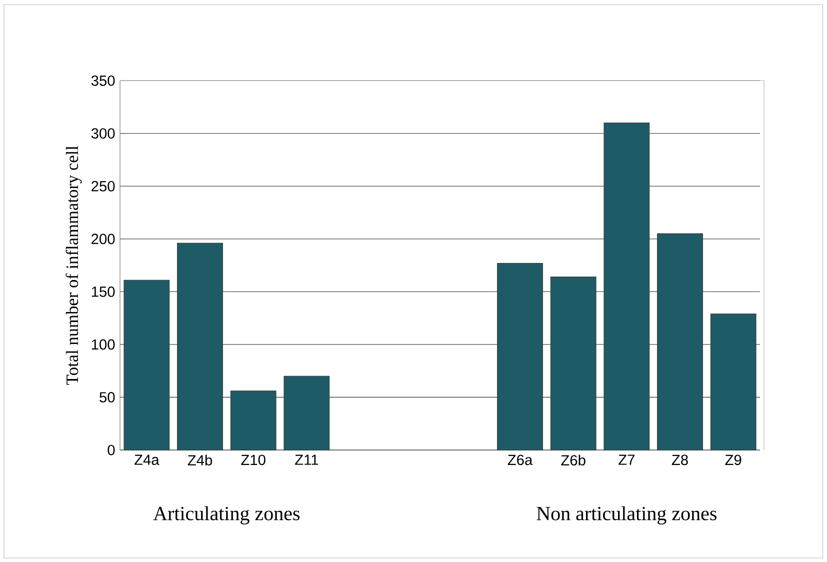 The height and width of the screenshot is (562, 827). Describe the element at coordinates (111, 450) in the screenshot. I see `y-tick-label: 0` at that location.